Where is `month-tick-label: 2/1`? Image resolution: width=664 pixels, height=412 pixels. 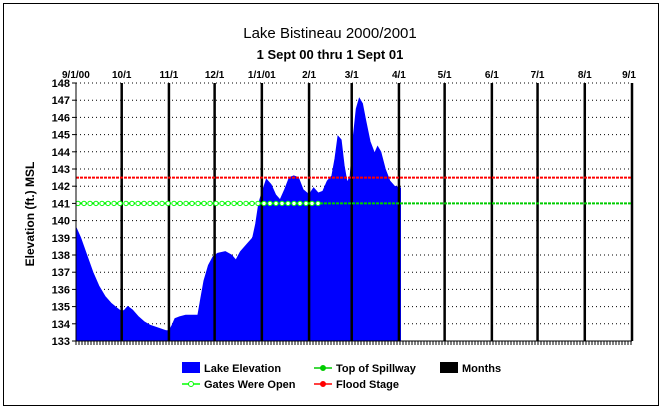 month-tick-label: 2/1 is located at coordinates (309, 75).